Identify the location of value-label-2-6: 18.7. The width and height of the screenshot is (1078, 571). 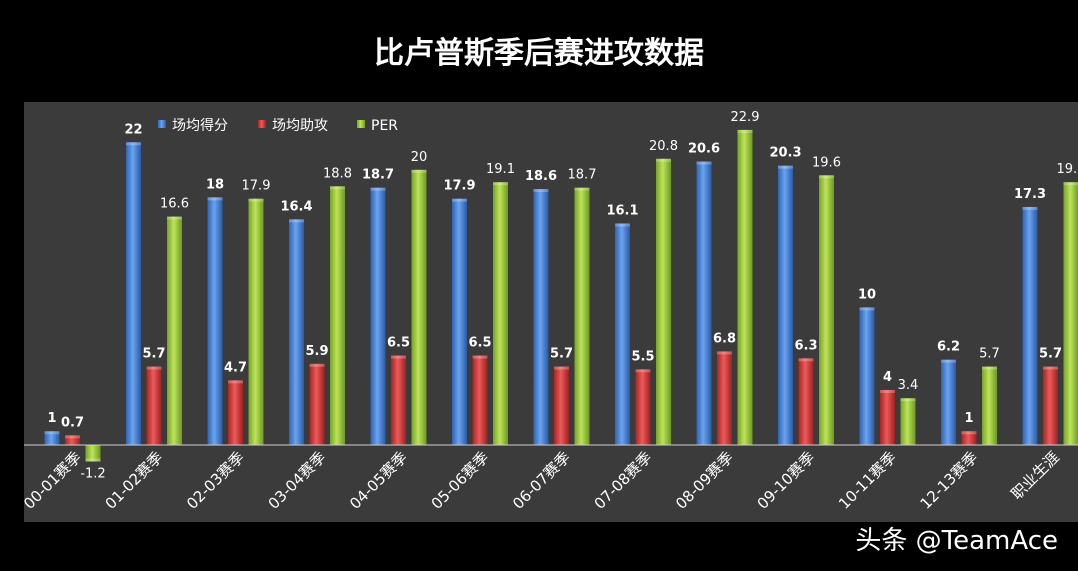
(582, 175).